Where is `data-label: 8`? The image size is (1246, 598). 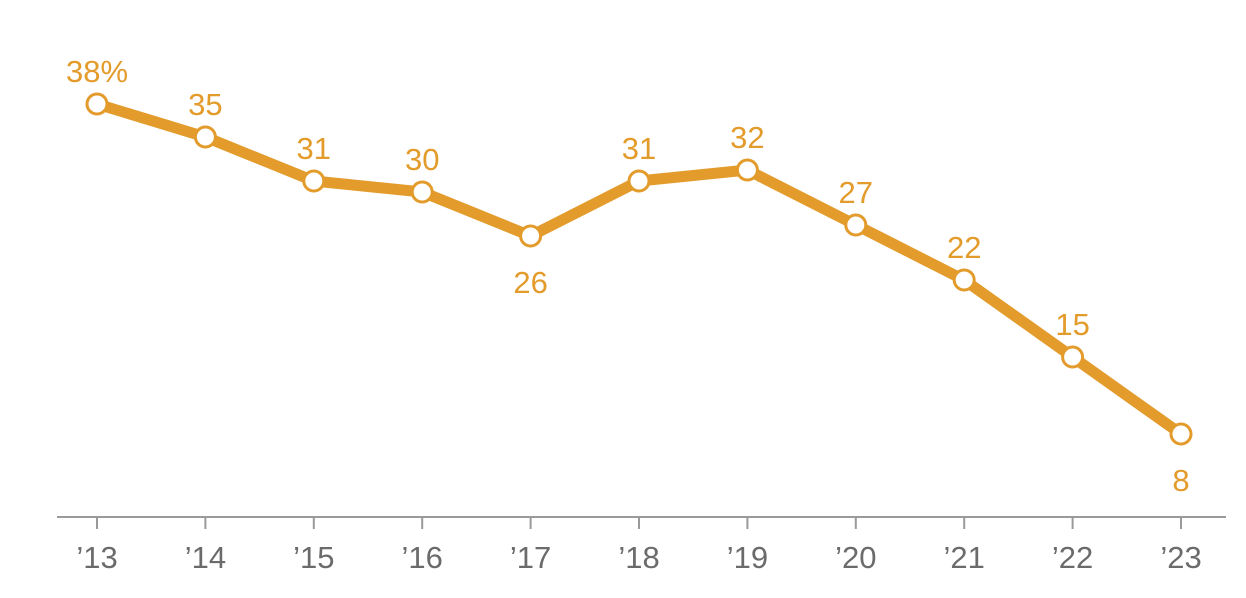 data-label: 8 is located at coordinates (1180, 480).